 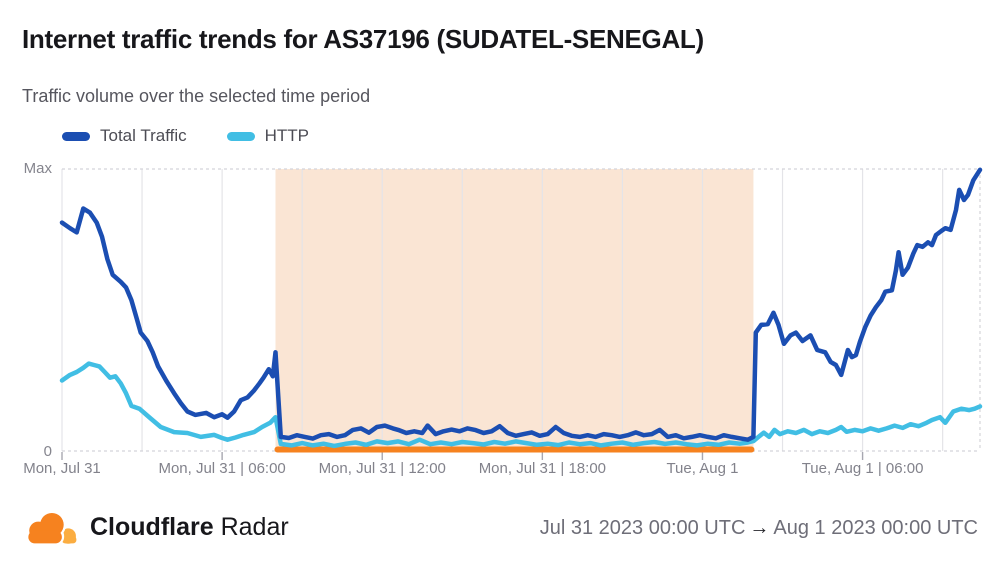 I want to click on logo-light-cloud, so click(x=68, y=536).